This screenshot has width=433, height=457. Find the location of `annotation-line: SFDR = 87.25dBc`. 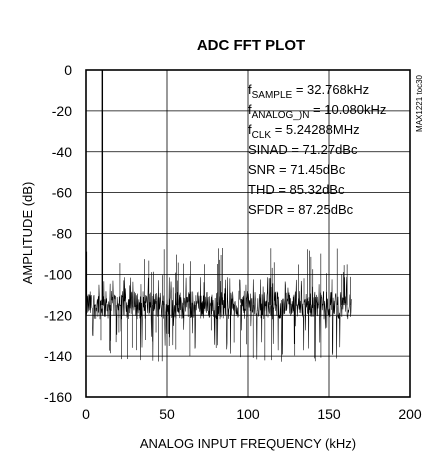

annotation-line: SFDR = 87.25dBc is located at coordinates (301, 209).